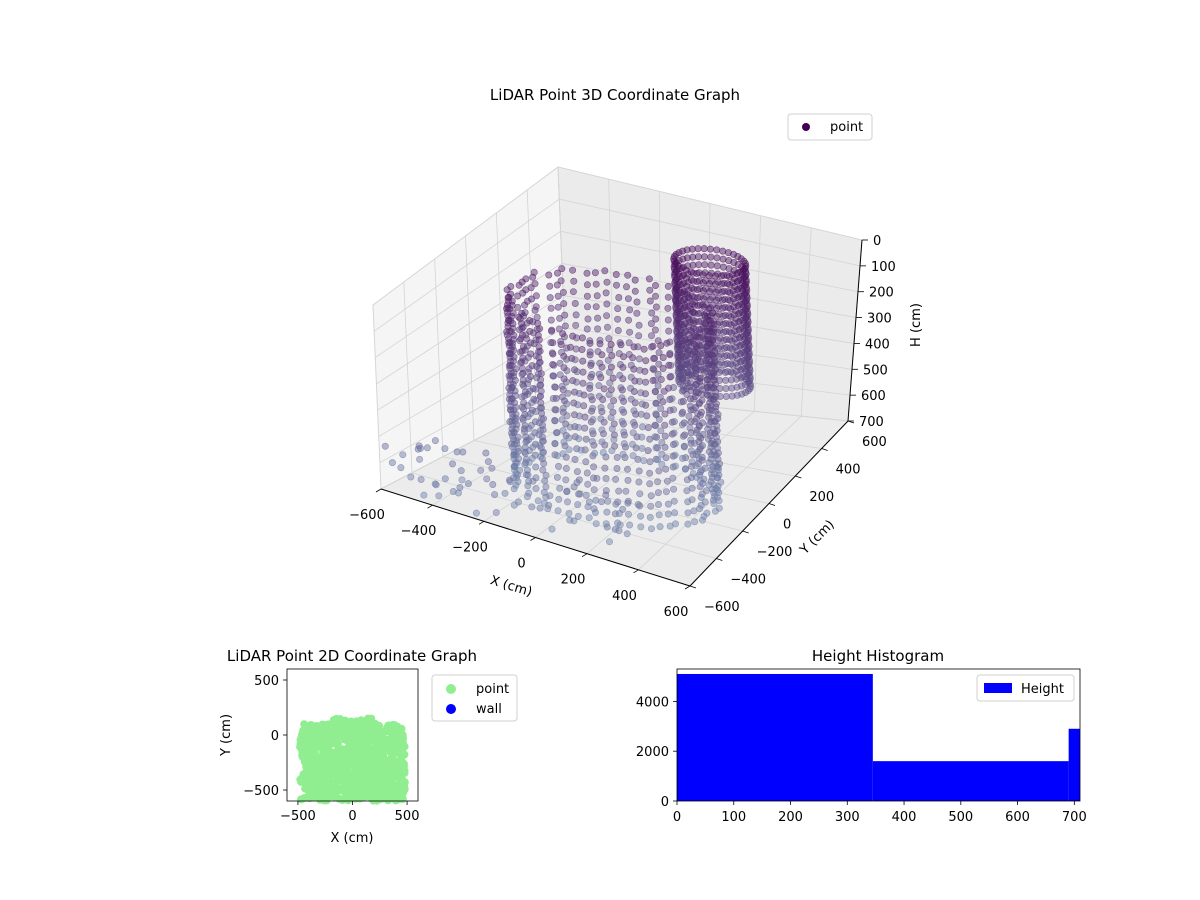  Describe the element at coordinates (573, 580) in the screenshot. I see `x-tick-label-3d: 200` at that location.